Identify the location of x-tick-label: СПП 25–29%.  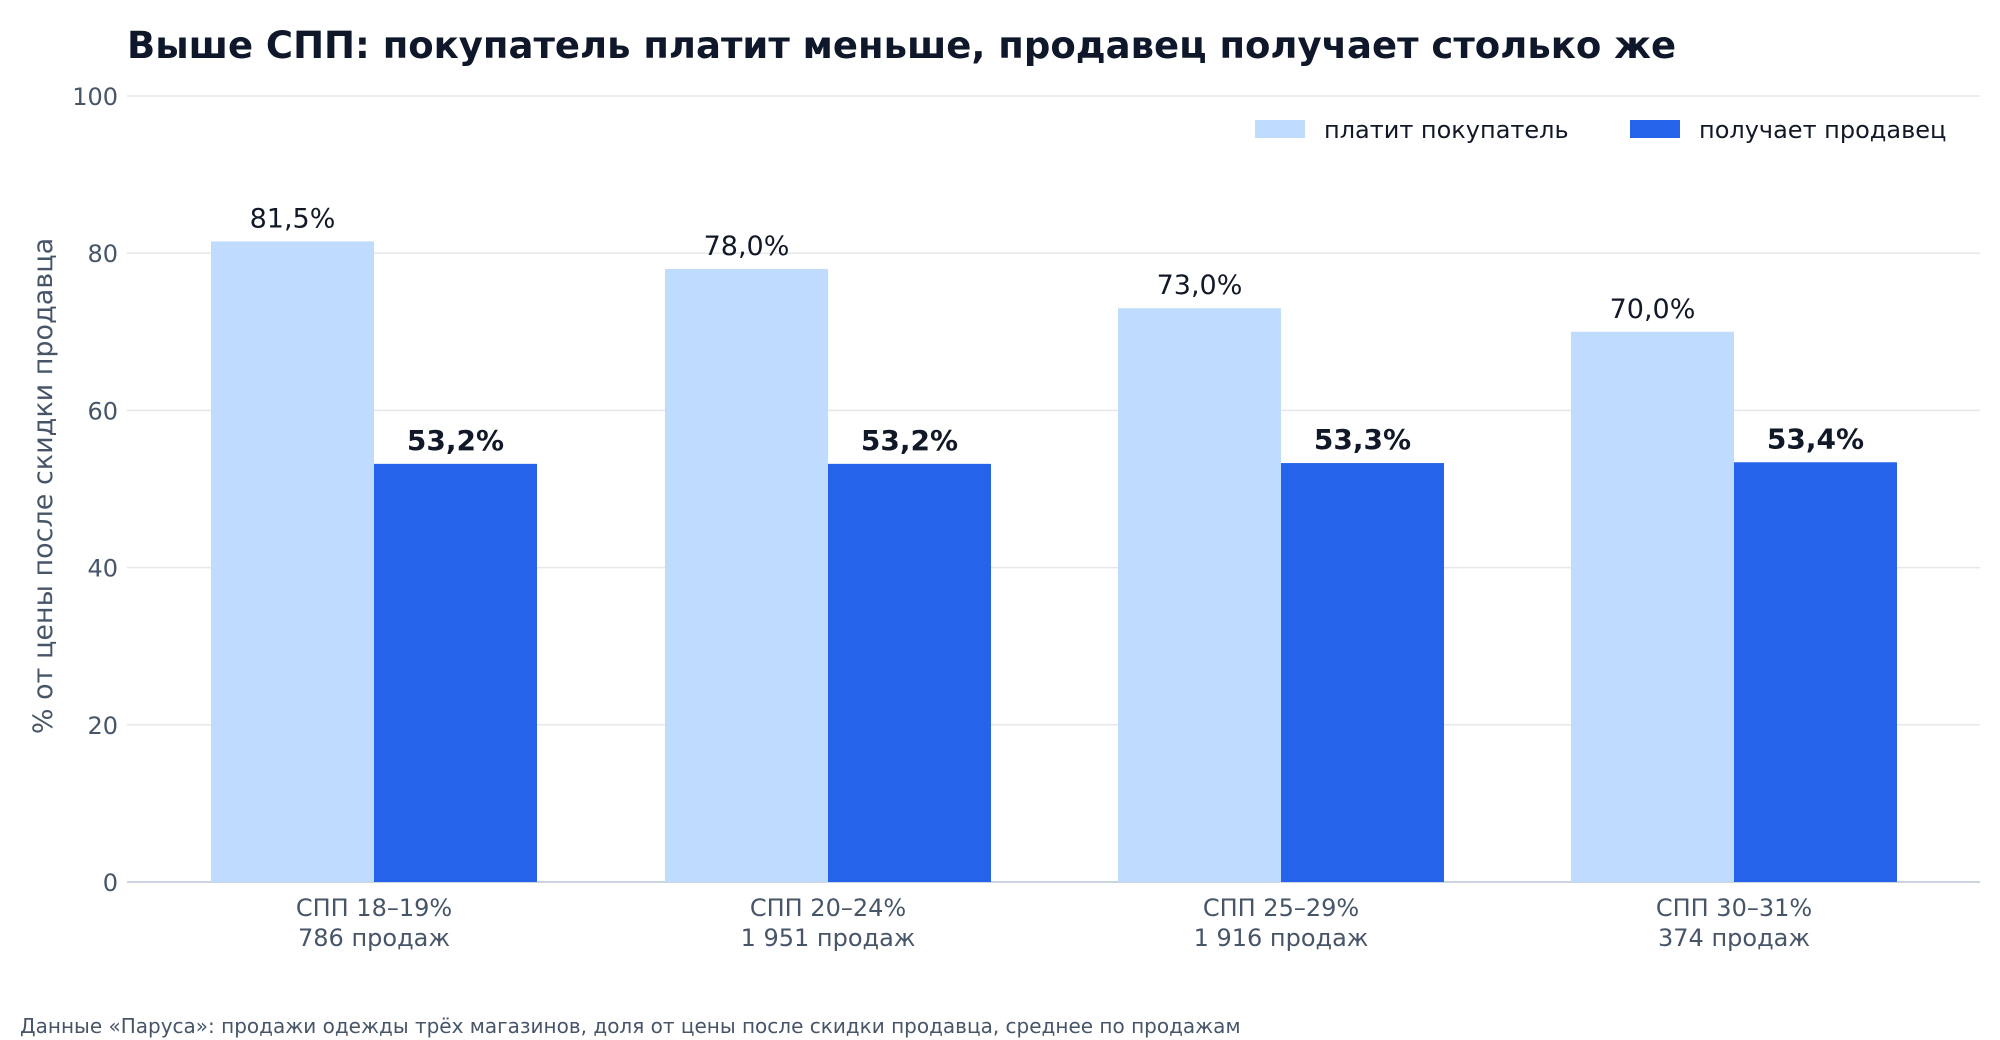
(1281, 908).